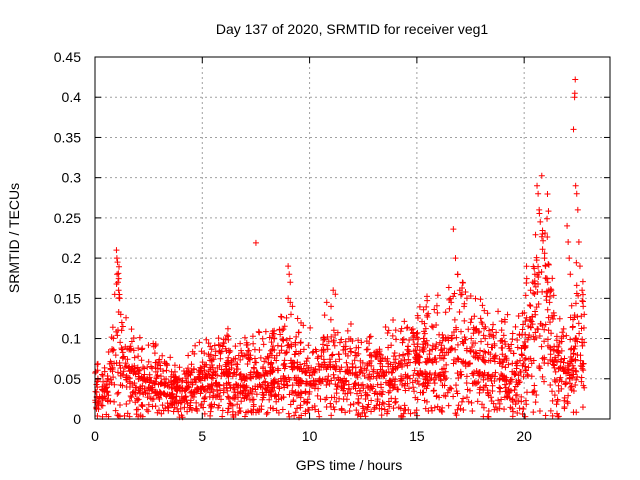  Describe the element at coordinates (72, 339) in the screenshot. I see `y-tick-label: 0.1` at that location.